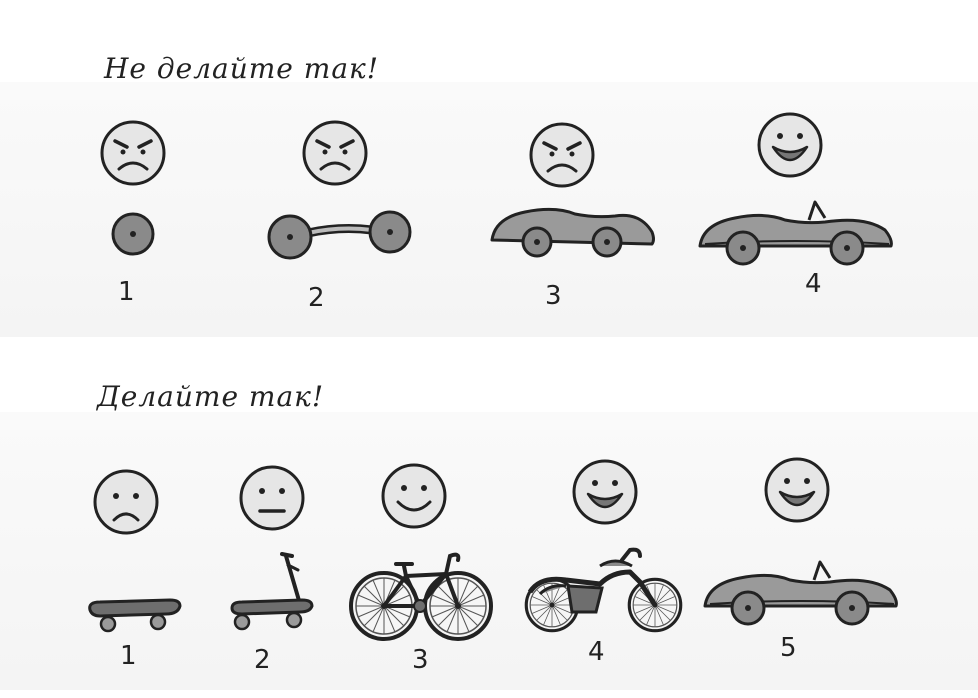 The width and height of the screenshot is (978, 698). I want to click on heading-do: Делайте так!, so click(211, 396).